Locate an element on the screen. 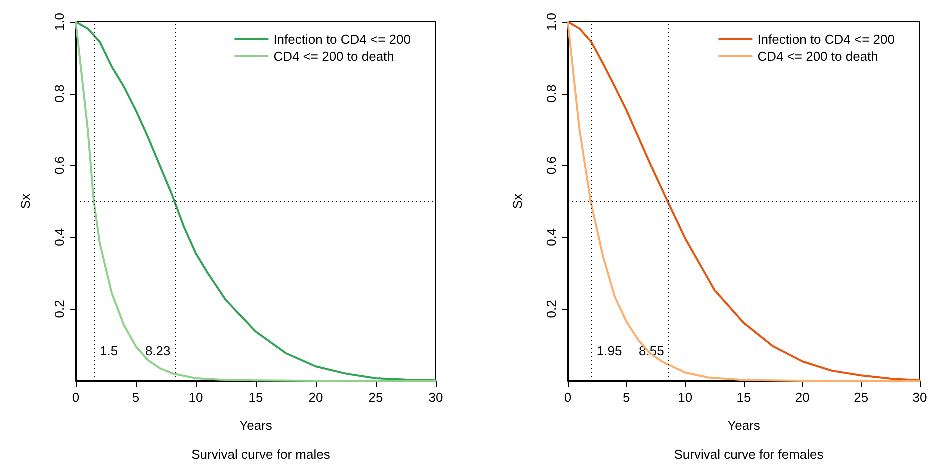  text: Survival curve for males is located at coordinates (261, 454).